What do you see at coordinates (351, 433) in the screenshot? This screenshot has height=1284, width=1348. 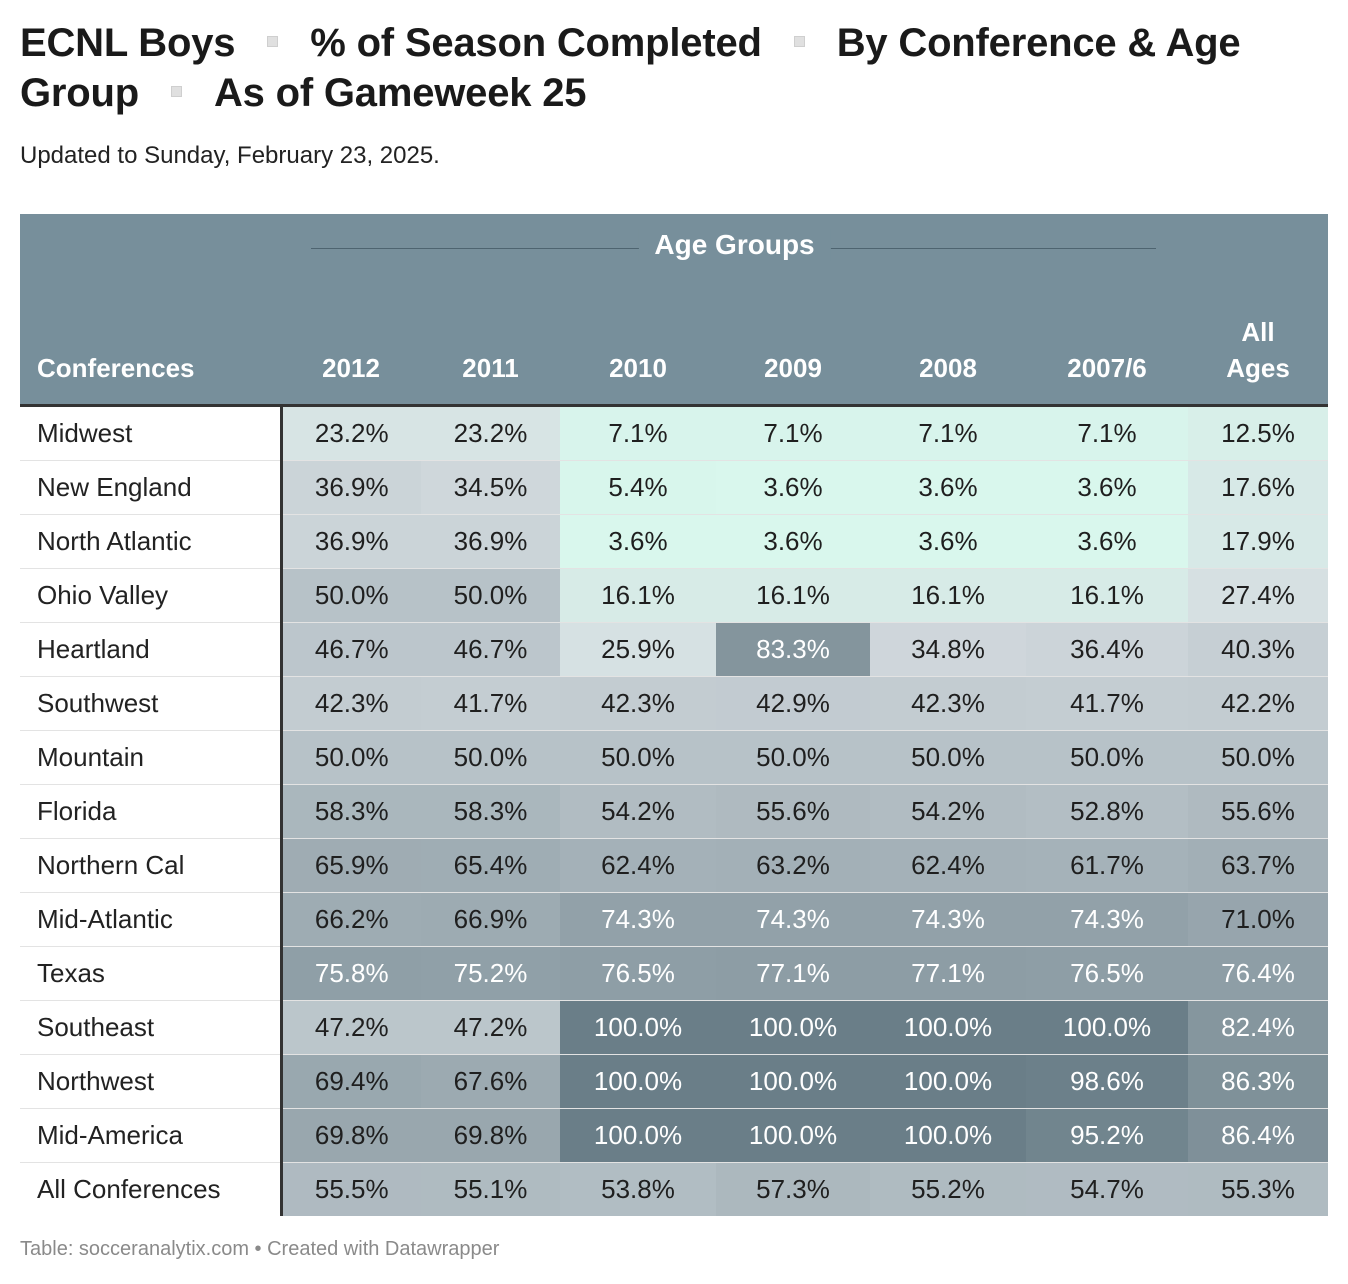 I see `table-cell: 23.2%` at bounding box center [351, 433].